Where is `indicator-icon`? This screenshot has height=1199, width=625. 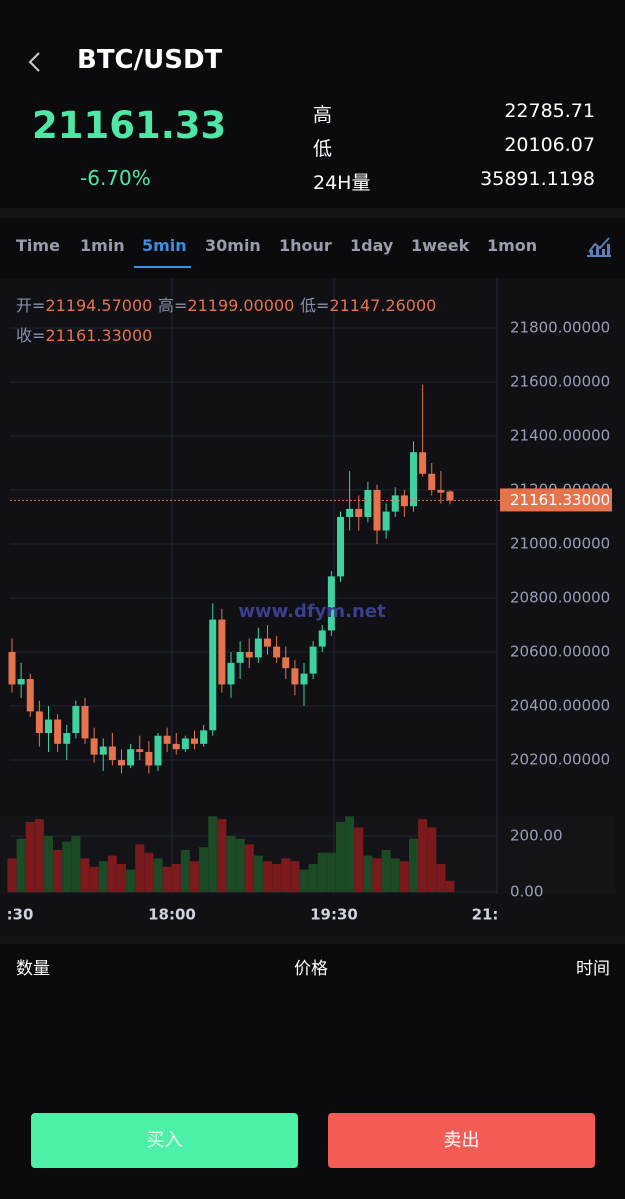 indicator-icon is located at coordinates (599, 246).